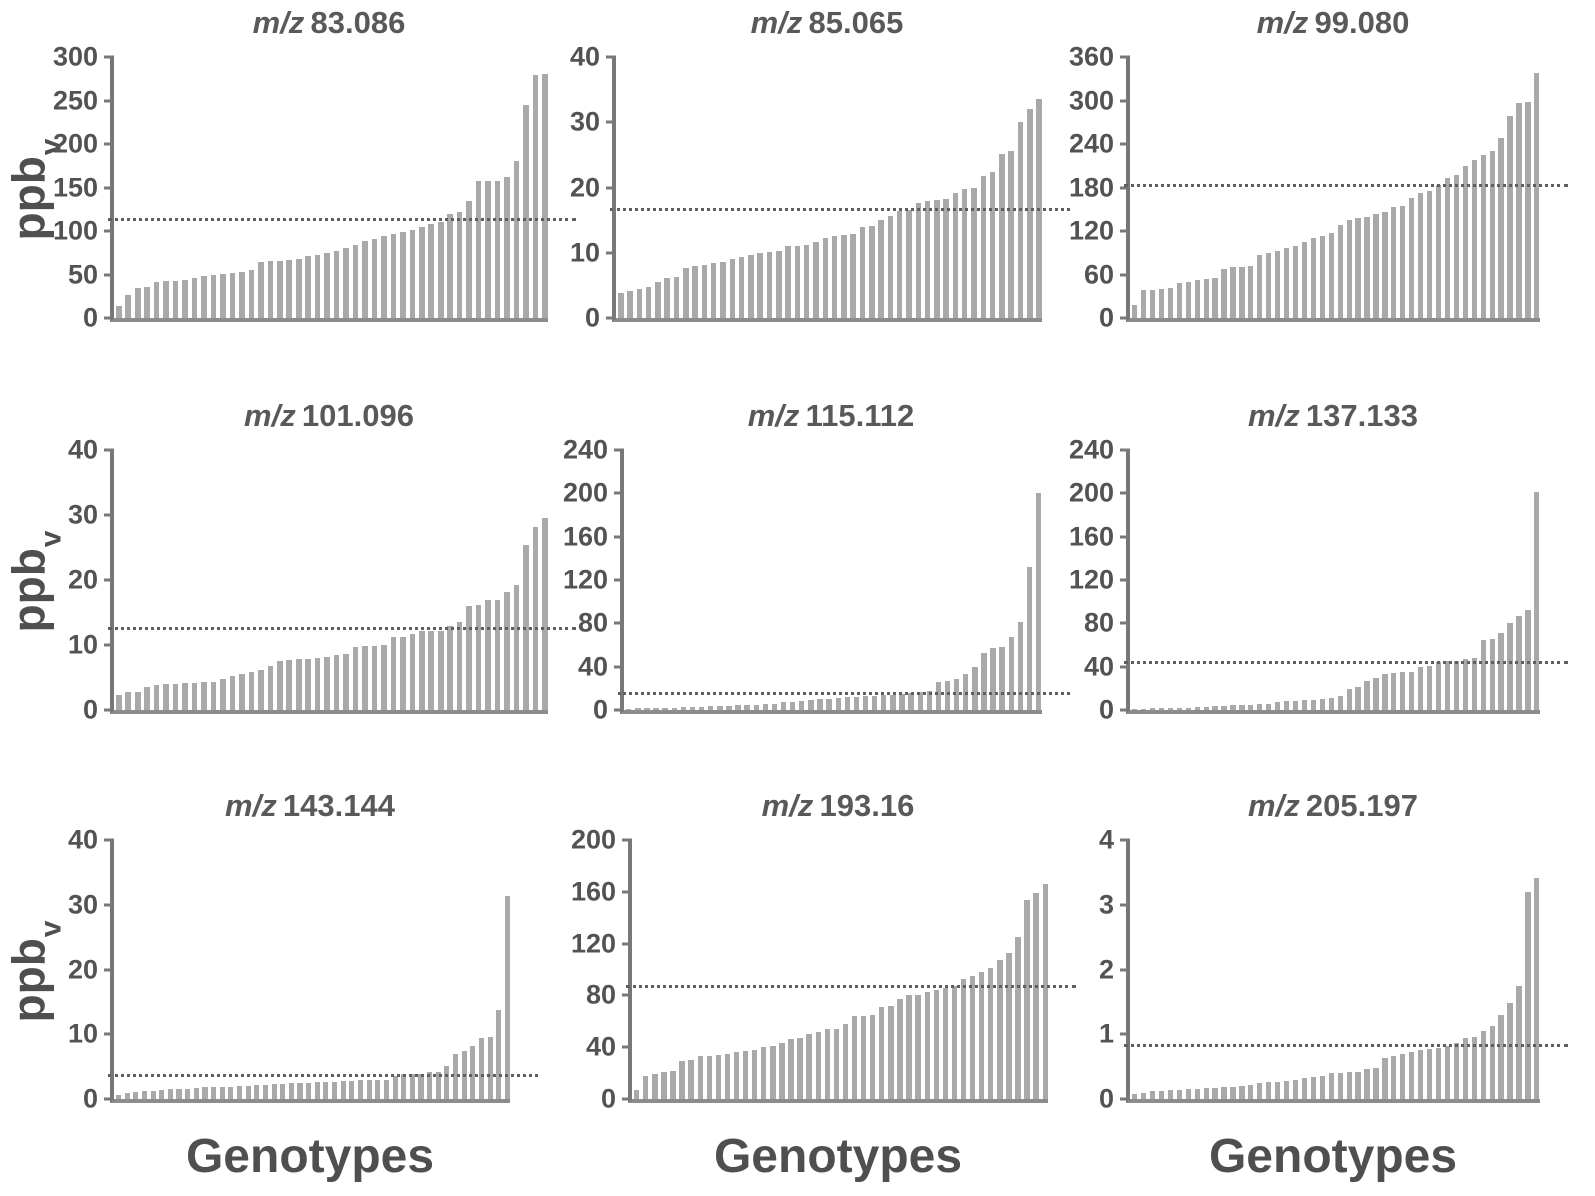 The image size is (1595, 1196). I want to click on chart-mz-193-16: m/z 193.16 200 160 120 80 40 0 Genotypes, so click(823, 985).